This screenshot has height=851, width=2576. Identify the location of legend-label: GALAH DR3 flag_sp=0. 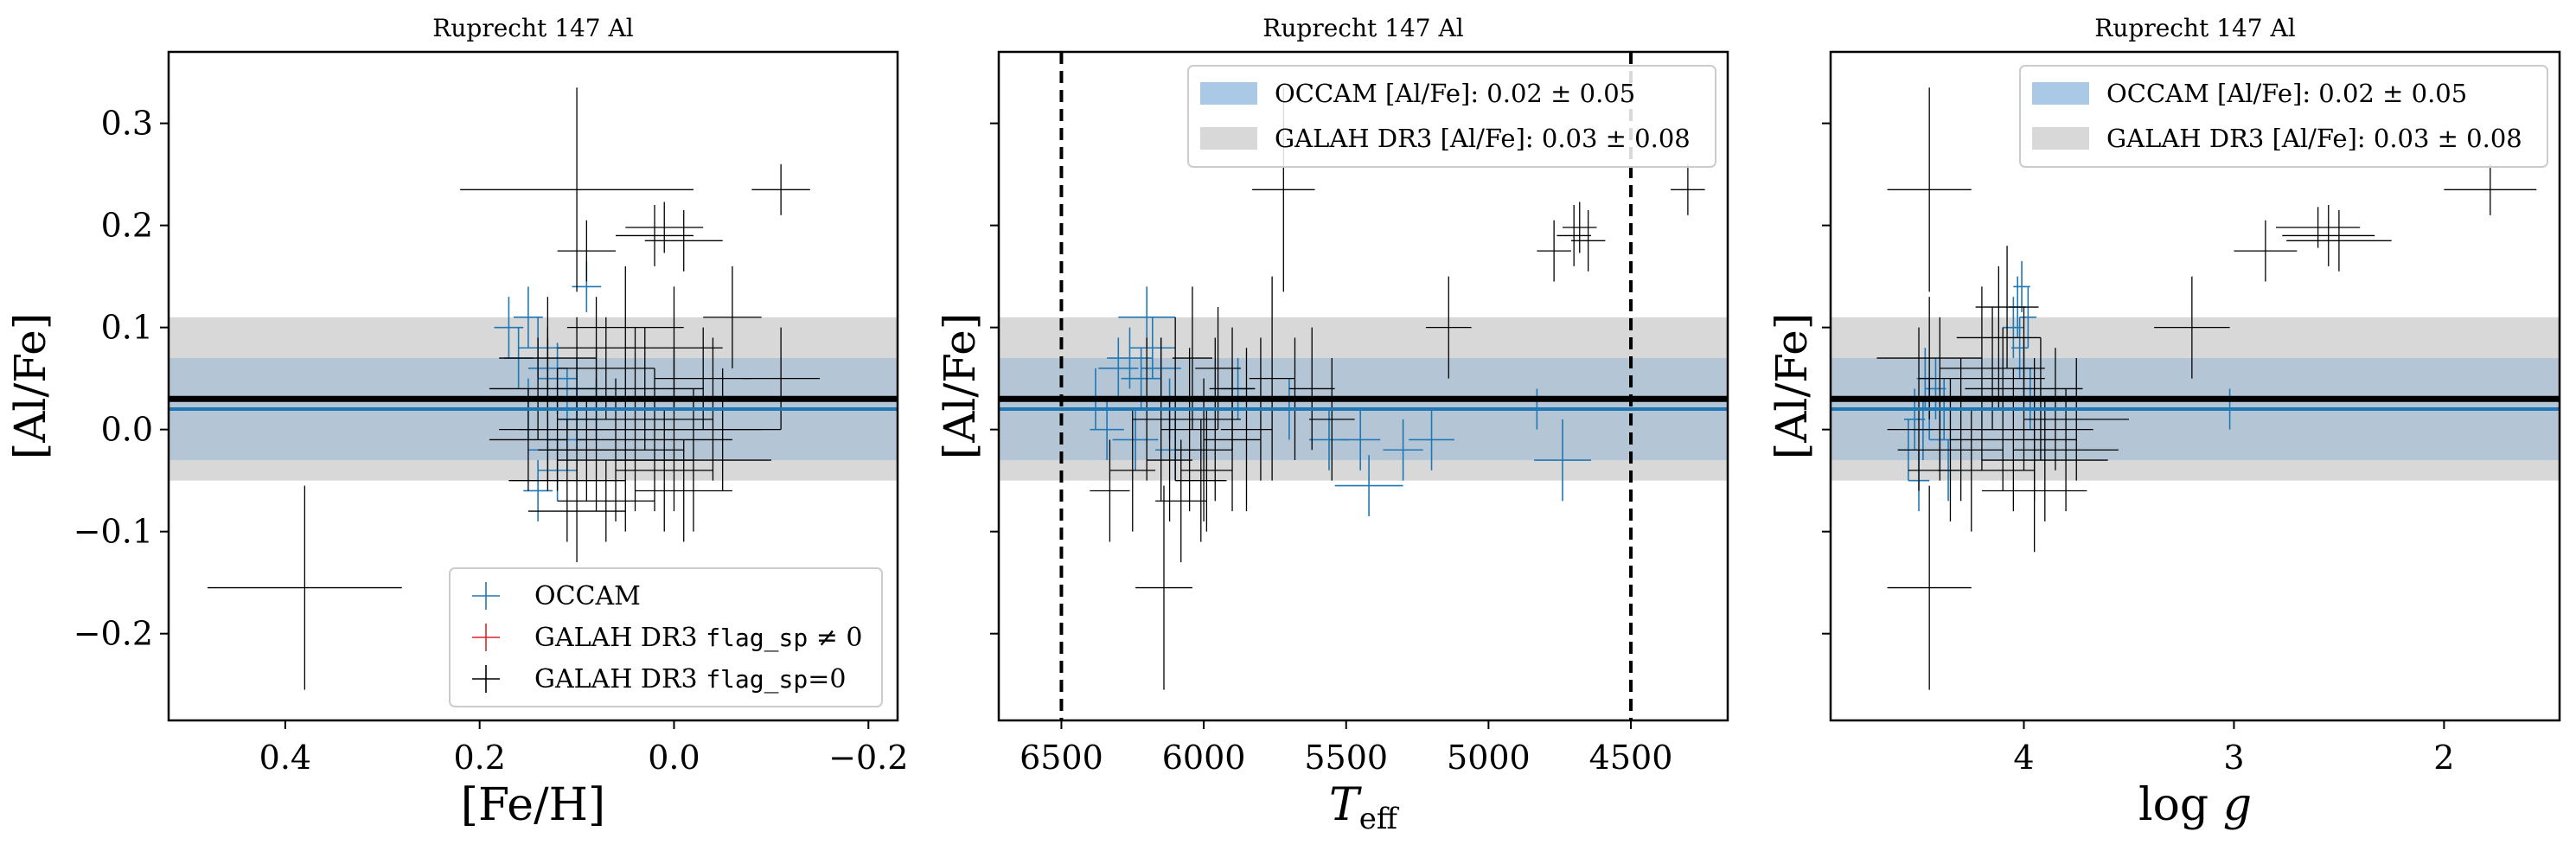
(690, 679).